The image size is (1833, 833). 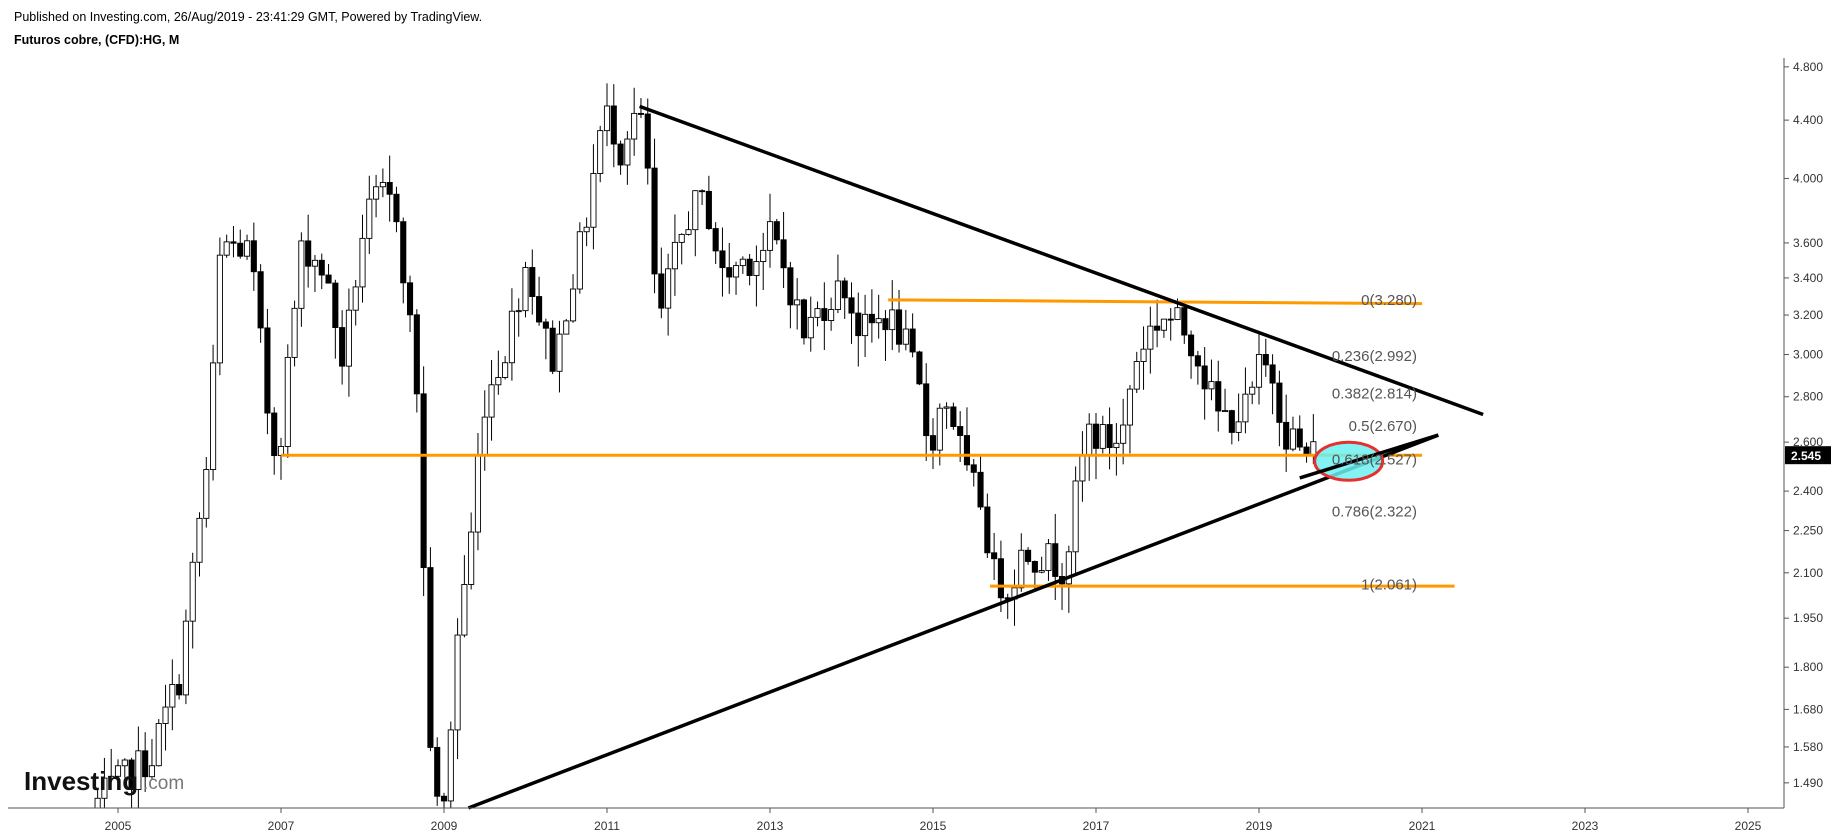 What do you see at coordinates (1389, 300) in the screenshot?
I see `fib-label: 0(3.280)` at bounding box center [1389, 300].